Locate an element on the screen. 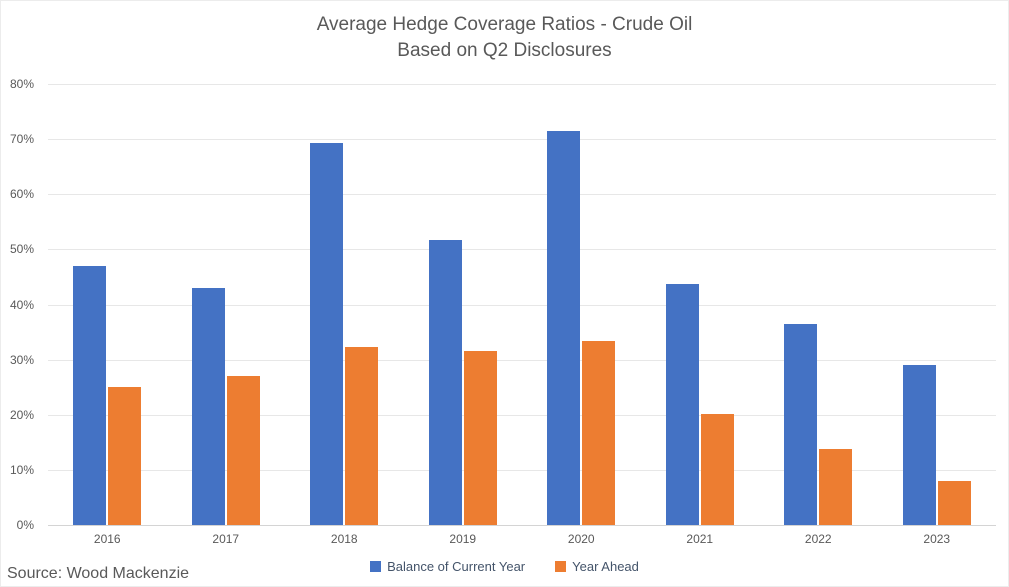 The image size is (1009, 587). bar-year-ahead-2016 is located at coordinates (125, 456).